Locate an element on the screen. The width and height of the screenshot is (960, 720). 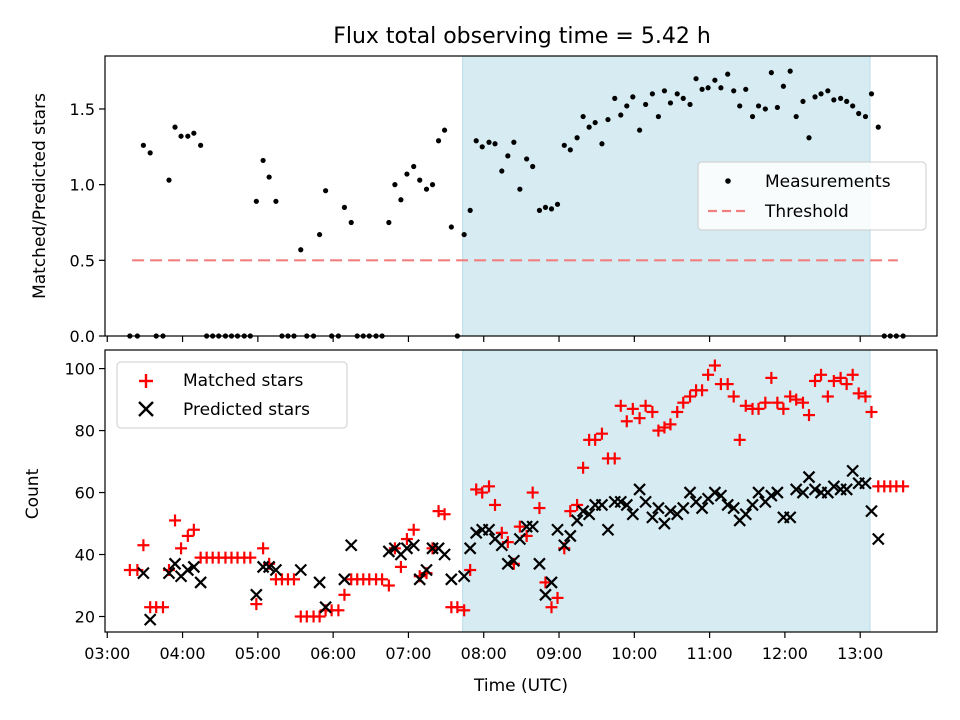
legend-matched-marker is located at coordinates (146, 381).